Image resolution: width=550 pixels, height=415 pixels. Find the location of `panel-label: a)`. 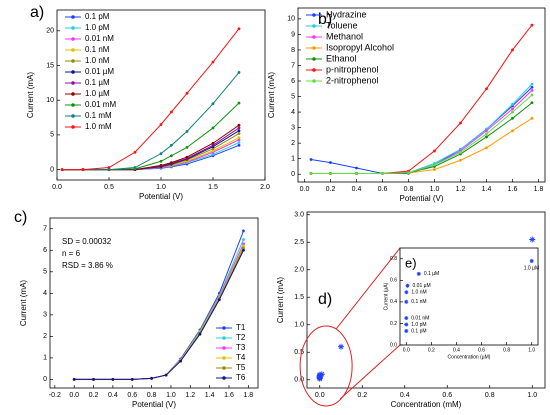

panel-label: a) is located at coordinates (37, 12).